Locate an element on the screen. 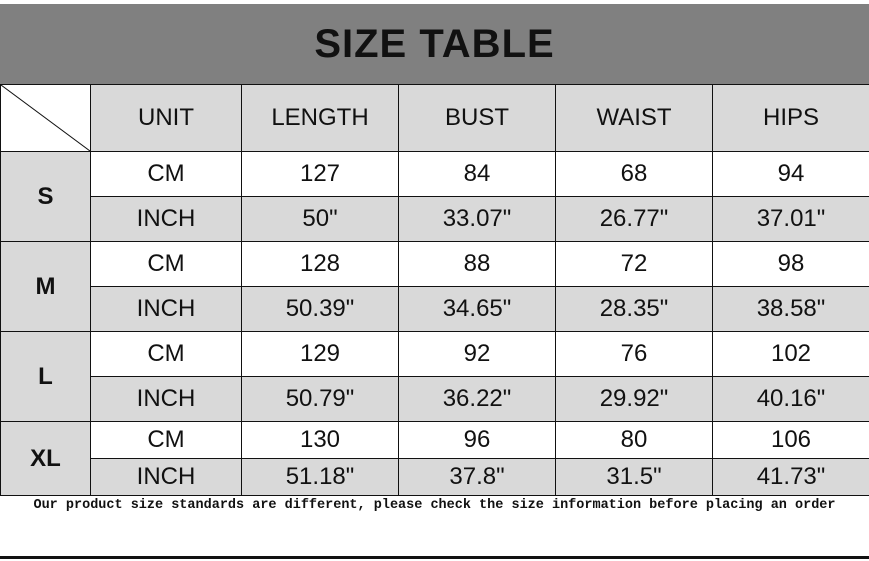 The image size is (869, 561). value-cell: 128 is located at coordinates (320, 264).